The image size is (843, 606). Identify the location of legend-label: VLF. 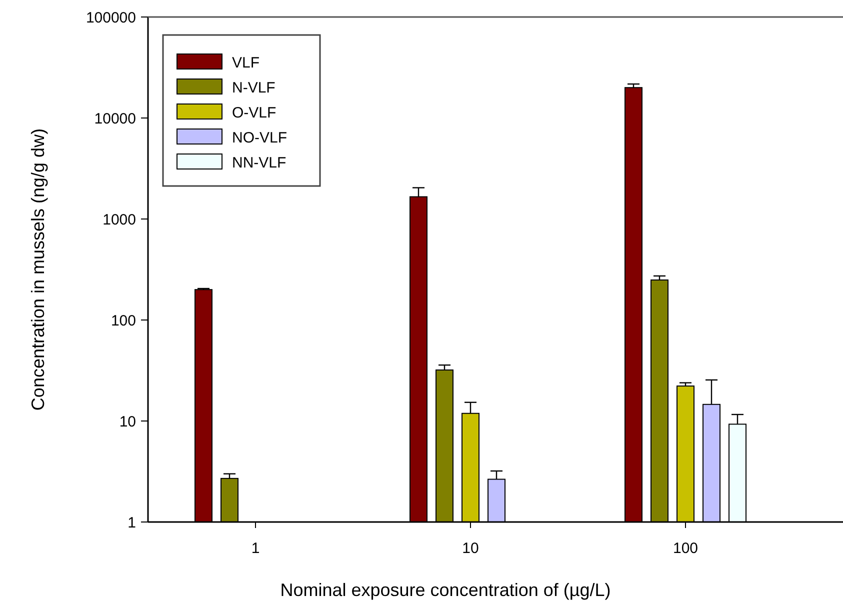
(246, 63).